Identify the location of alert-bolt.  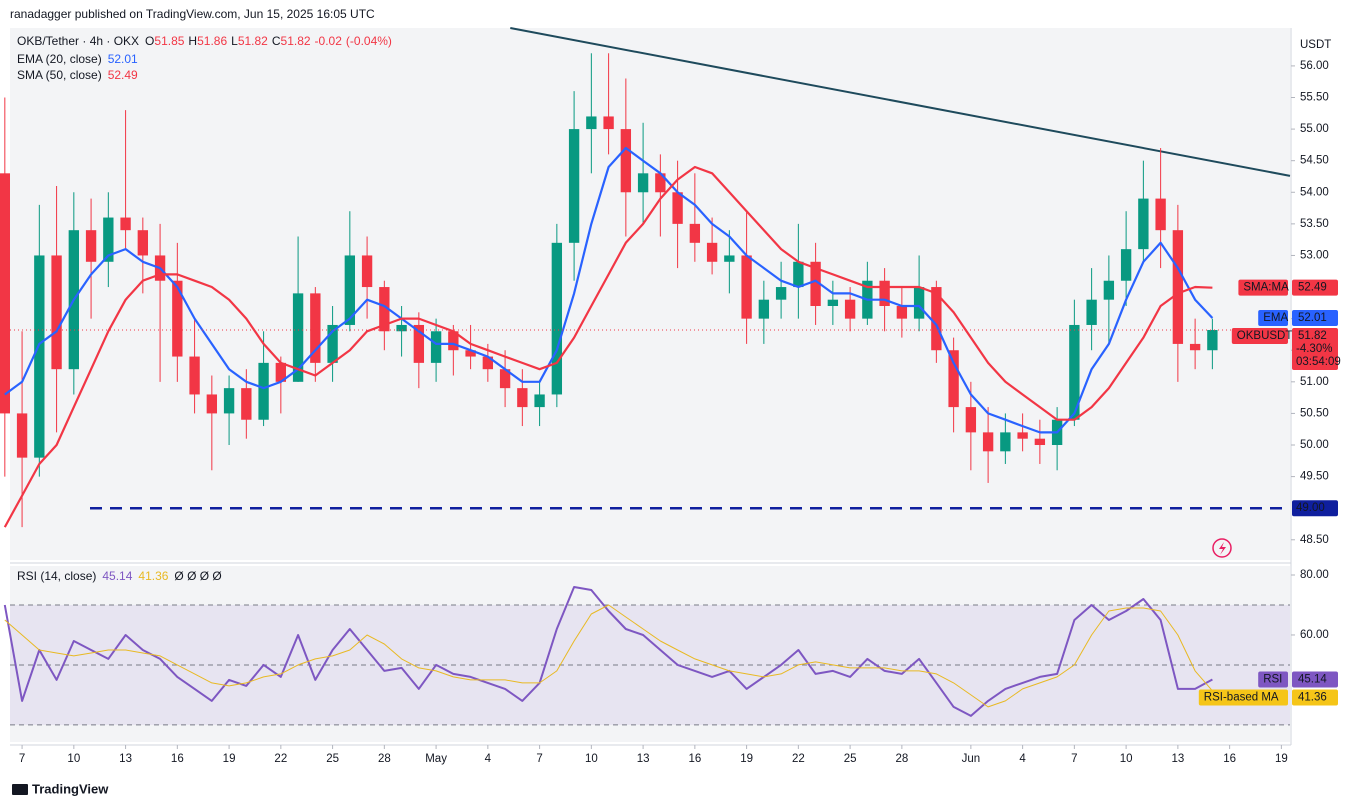
(1222, 548).